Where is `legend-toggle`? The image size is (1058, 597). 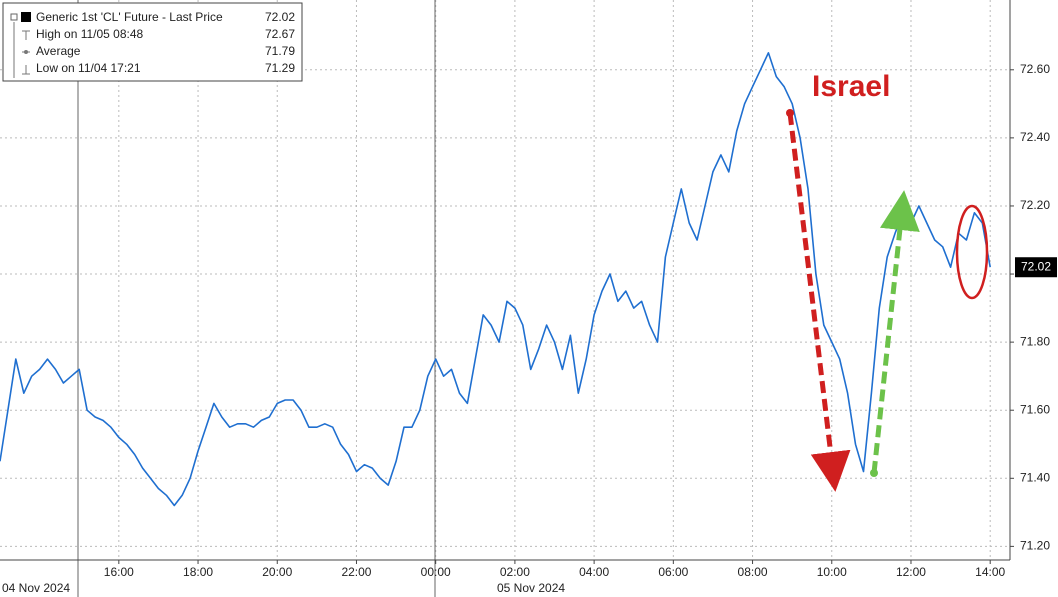 legend-toggle is located at coordinates (14, 17).